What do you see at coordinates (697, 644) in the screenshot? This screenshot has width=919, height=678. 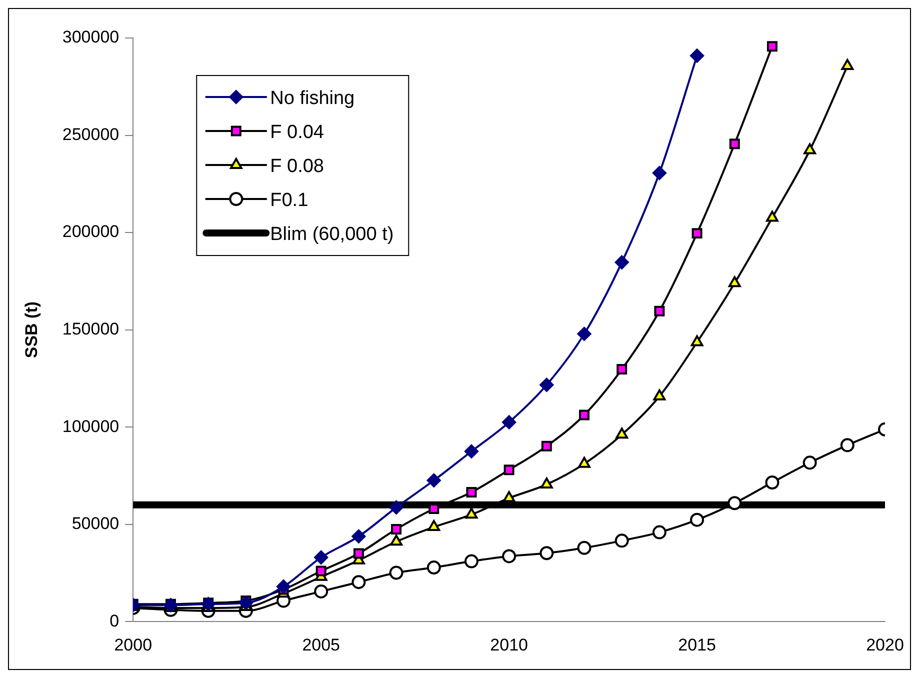 I see `x-tick-label: 2015` at bounding box center [697, 644].